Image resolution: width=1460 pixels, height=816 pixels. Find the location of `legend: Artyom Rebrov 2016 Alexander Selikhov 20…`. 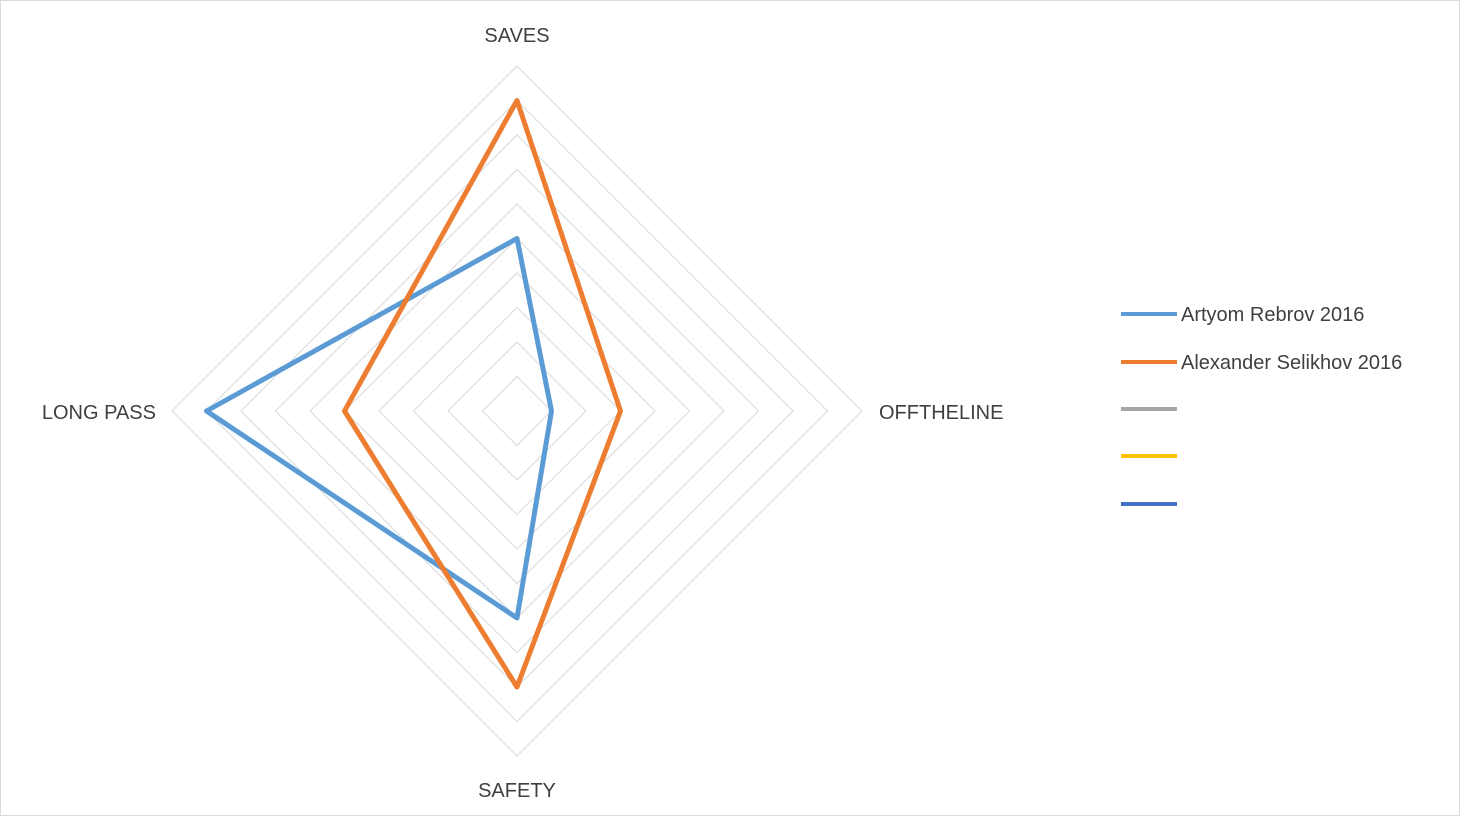

legend: Artyom Rebrov 2016 Alexander Selikhov 20… is located at coordinates (1261, 405).